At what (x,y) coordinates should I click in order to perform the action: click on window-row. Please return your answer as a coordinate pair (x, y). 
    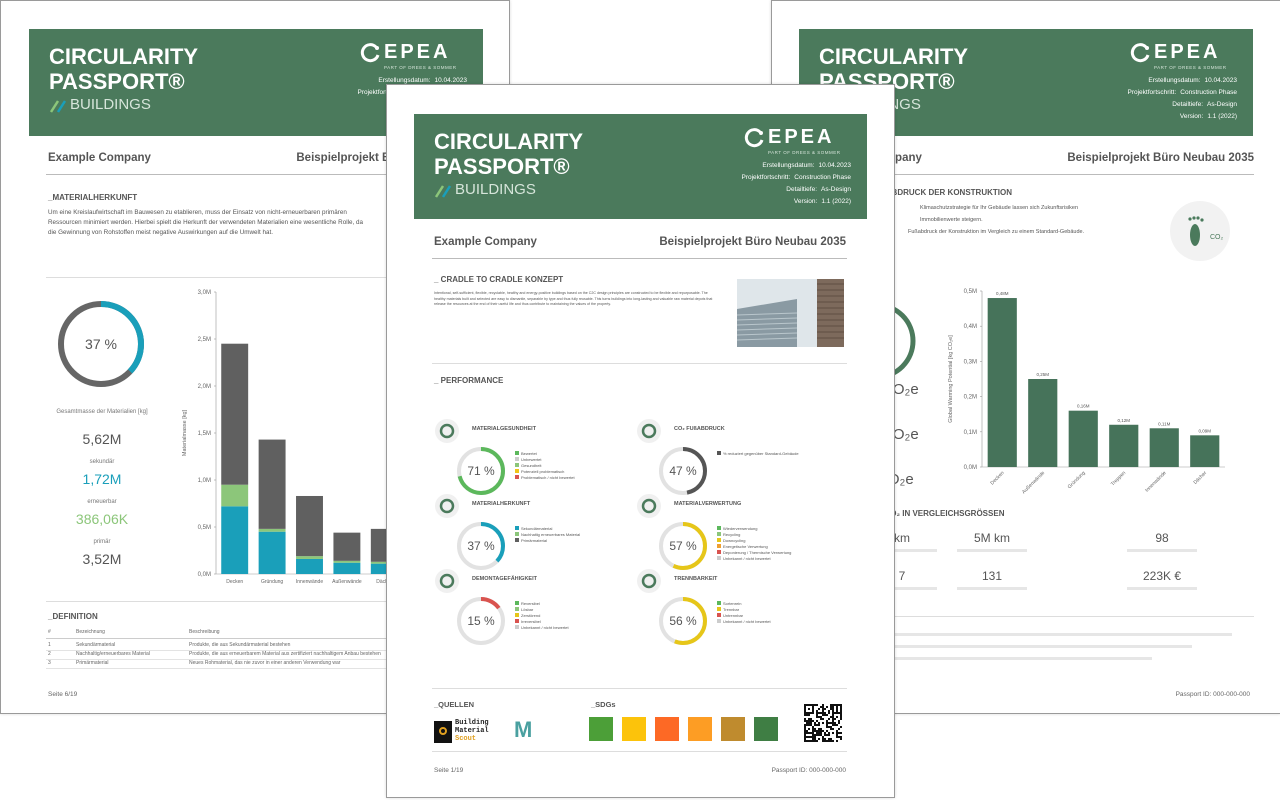
    Looking at the image, I should click on (767, 319).